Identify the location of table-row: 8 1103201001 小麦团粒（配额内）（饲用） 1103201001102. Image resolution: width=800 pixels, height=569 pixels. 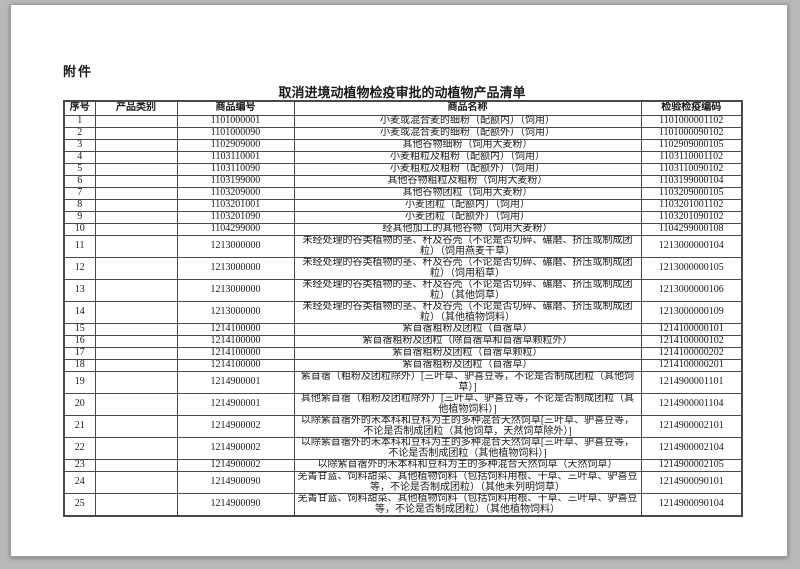
(403, 205).